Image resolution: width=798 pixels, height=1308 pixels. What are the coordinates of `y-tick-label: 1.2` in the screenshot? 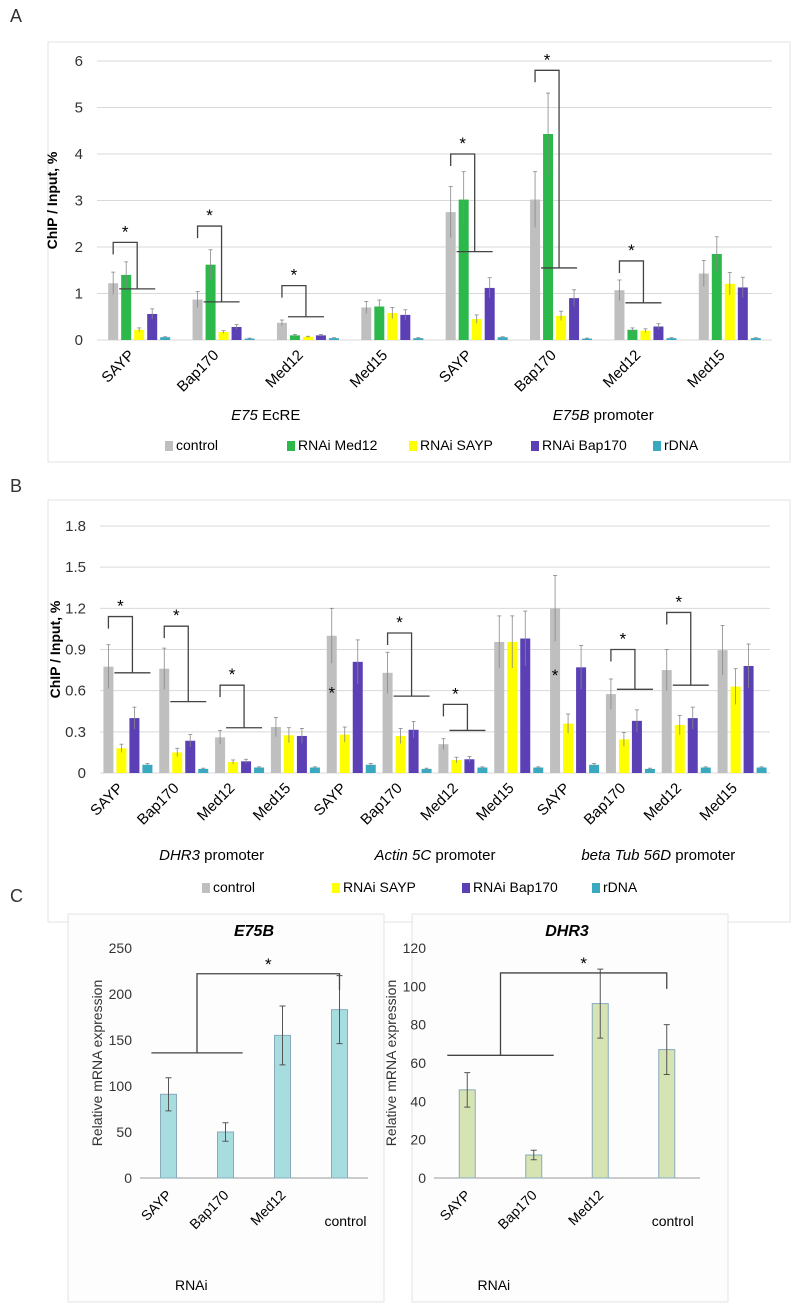 It's located at (75, 608).